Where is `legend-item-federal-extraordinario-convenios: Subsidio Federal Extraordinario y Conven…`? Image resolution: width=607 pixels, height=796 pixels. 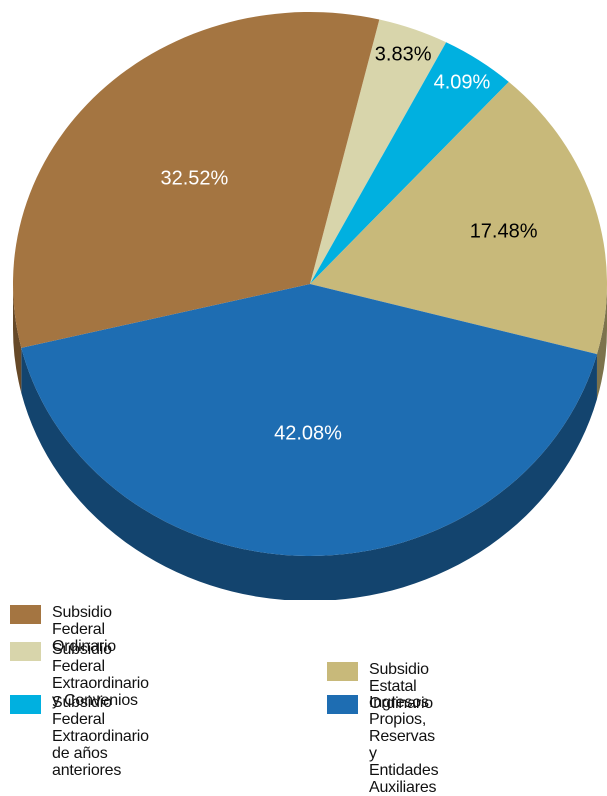
legend-item-federal-extraordinario-convenios: Subsidio Federal Extraordinario y Conven… is located at coordinates (79, 675).